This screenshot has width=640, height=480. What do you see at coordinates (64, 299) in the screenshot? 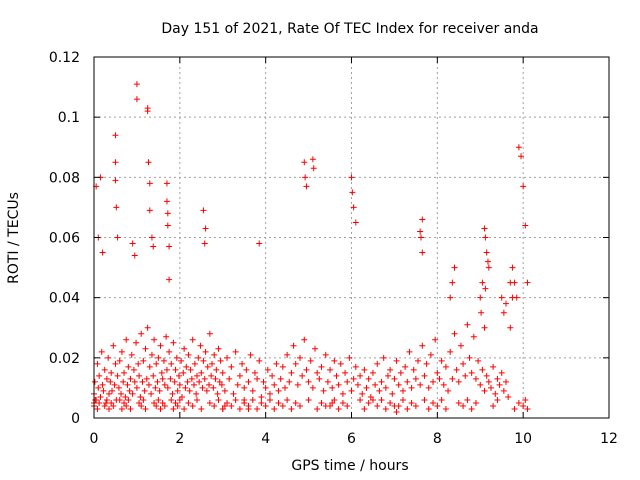
I see `y-tick-label: 0.04` at bounding box center [64, 299].